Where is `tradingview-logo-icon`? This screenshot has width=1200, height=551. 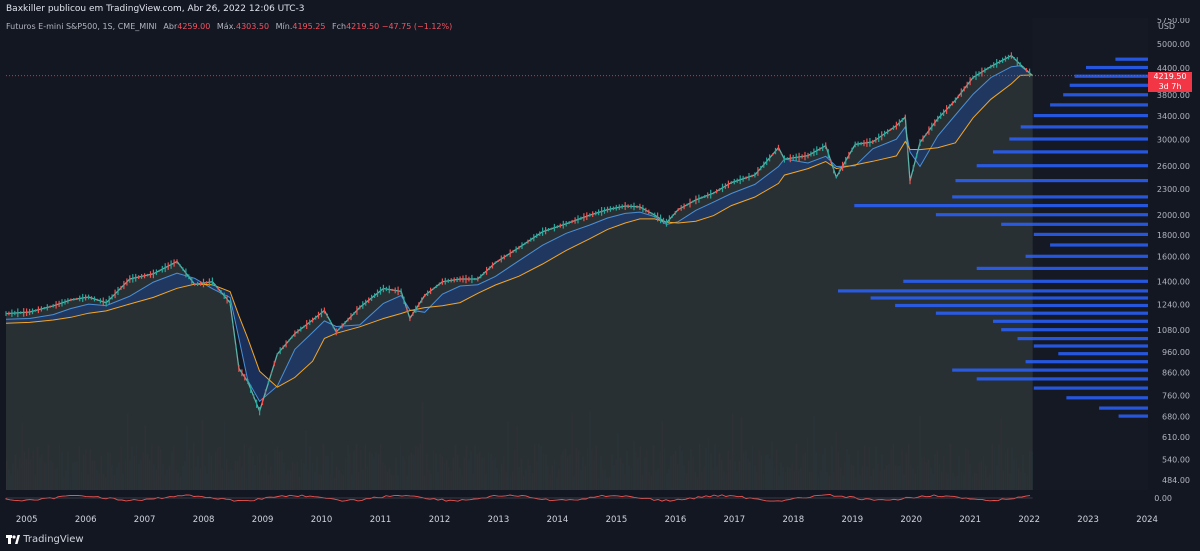 tradingview-logo-icon is located at coordinates (13, 539).